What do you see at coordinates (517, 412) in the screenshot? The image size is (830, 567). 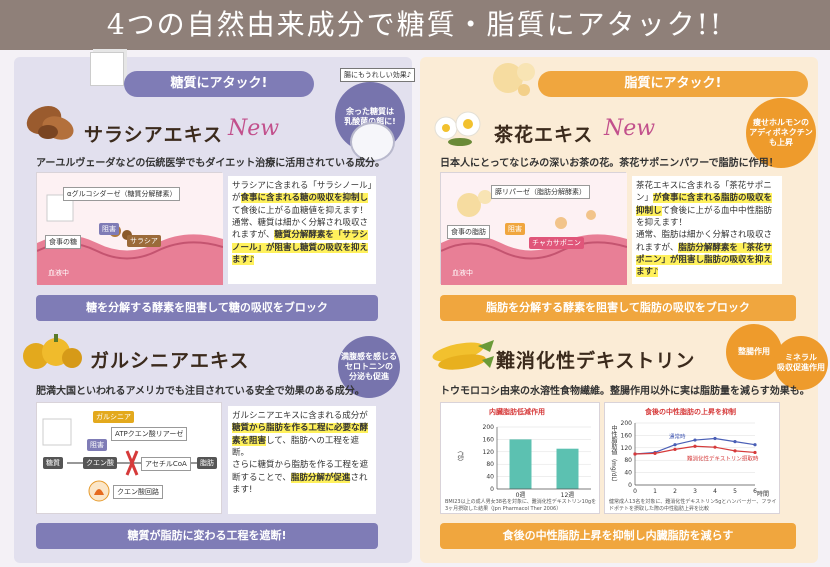 I see `visceral-chart-title: 内臓脂肪低減作用` at bounding box center [517, 412].